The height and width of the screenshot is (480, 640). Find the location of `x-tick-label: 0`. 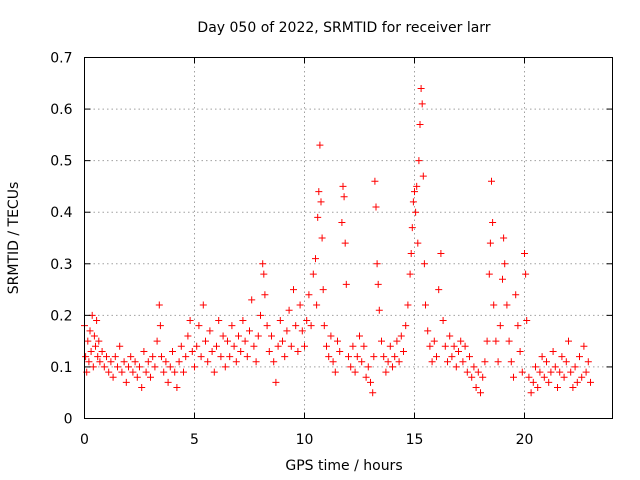

x-tick-label: 0 is located at coordinates (84, 440).